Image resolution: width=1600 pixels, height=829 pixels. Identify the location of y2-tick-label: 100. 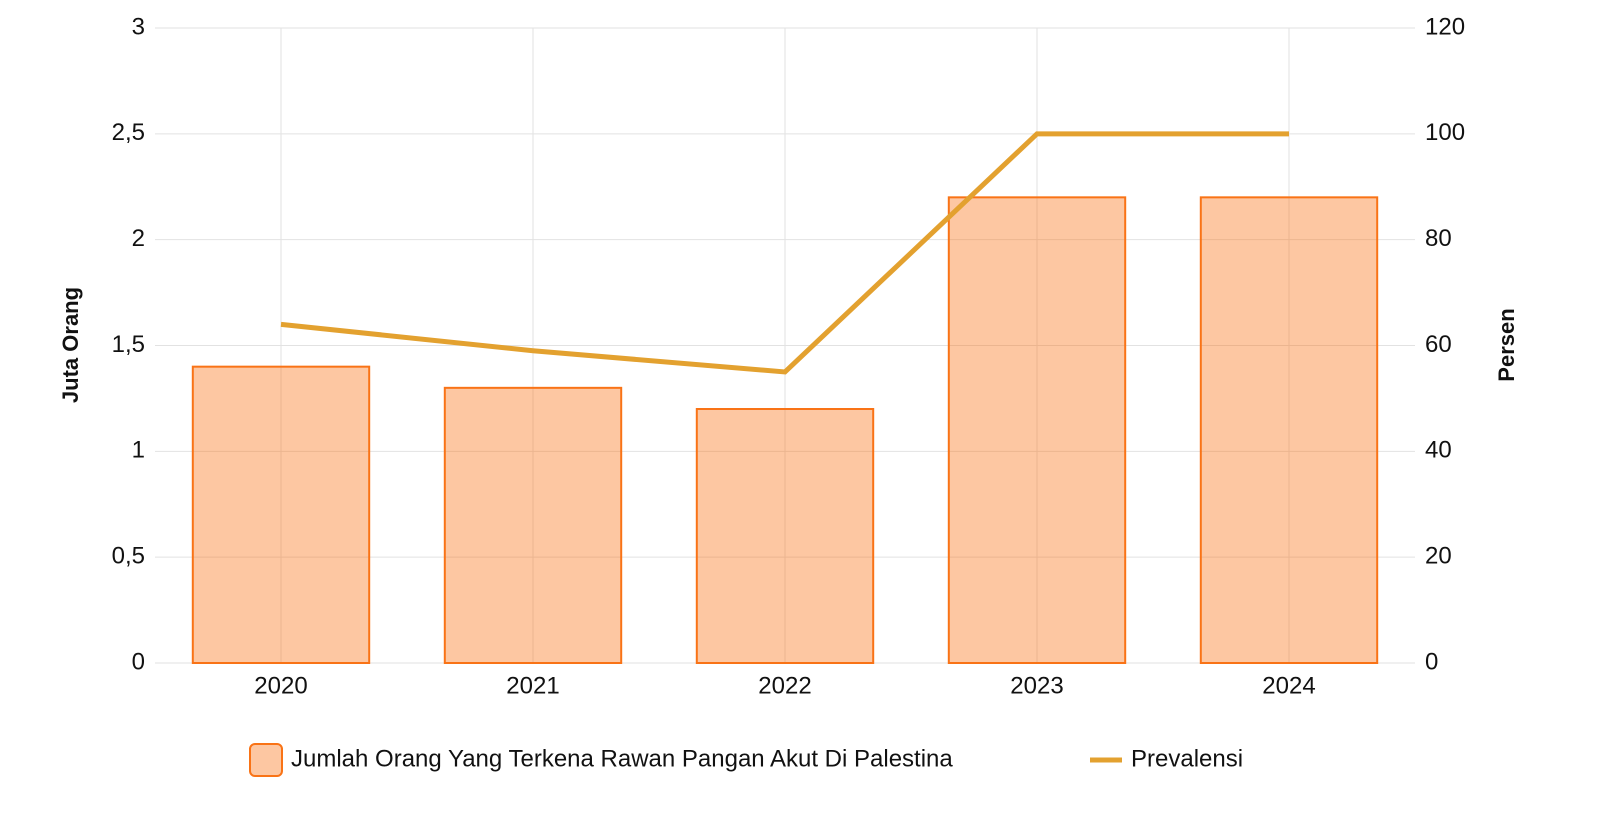
(1445, 132).